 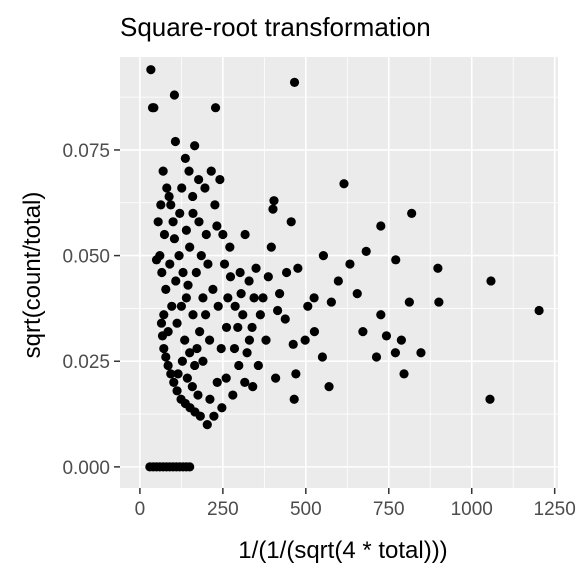 I want to click on x-tick-label: 1000, so click(x=472, y=509).